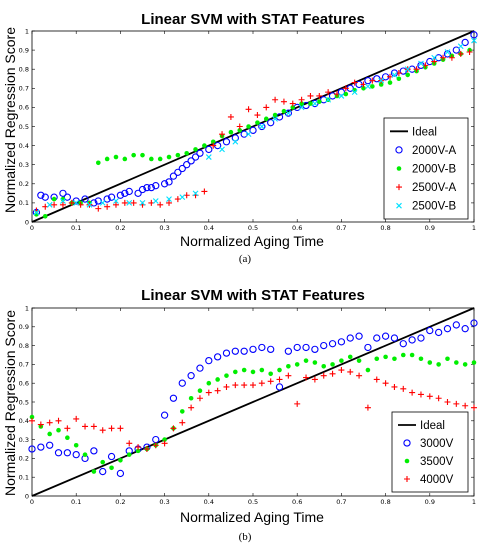 The width and height of the screenshot is (487, 550). What do you see at coordinates (341, 502) in the screenshot?
I see `x-tick-label: 0.7` at bounding box center [341, 502].